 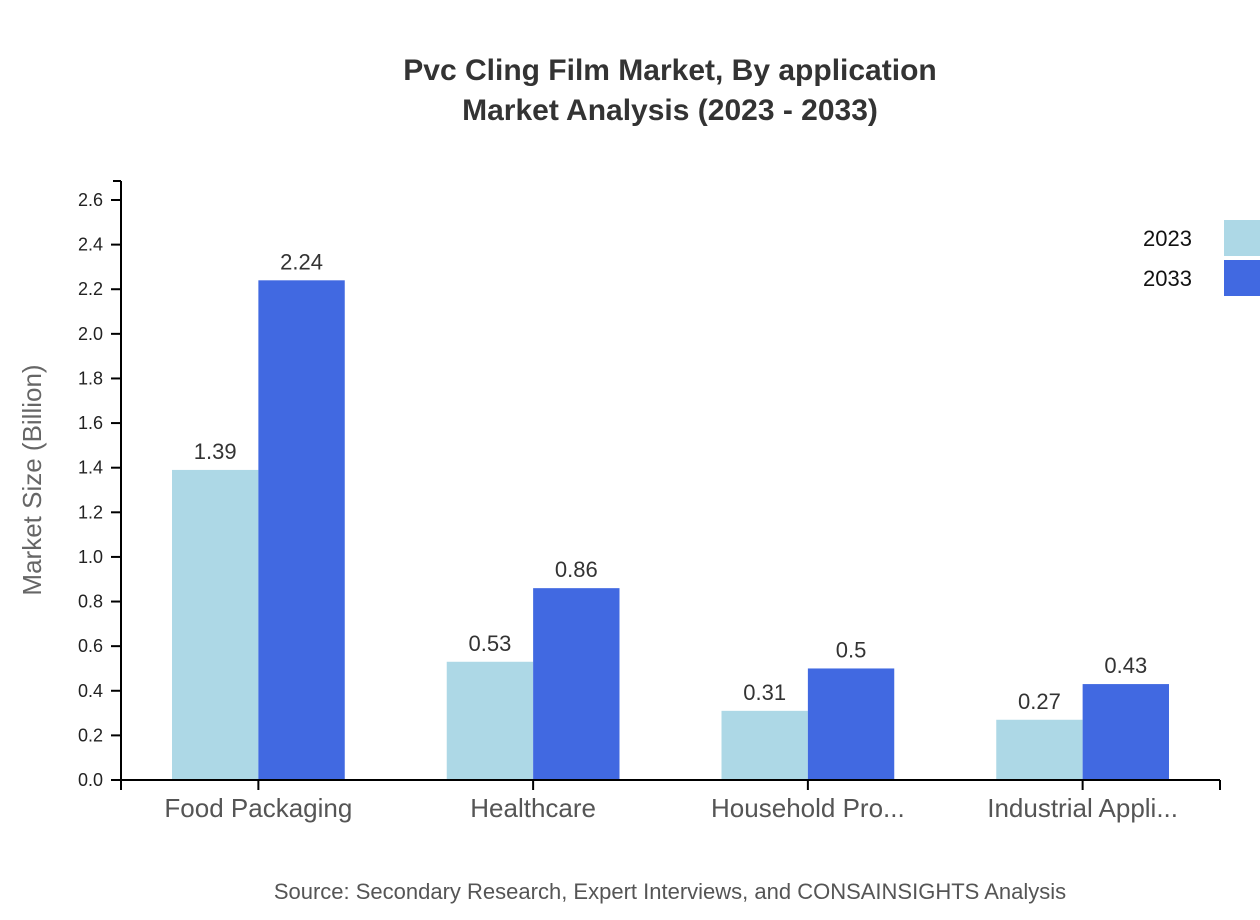 I want to click on x-category-label: Food Packaging, so click(x=258, y=808).